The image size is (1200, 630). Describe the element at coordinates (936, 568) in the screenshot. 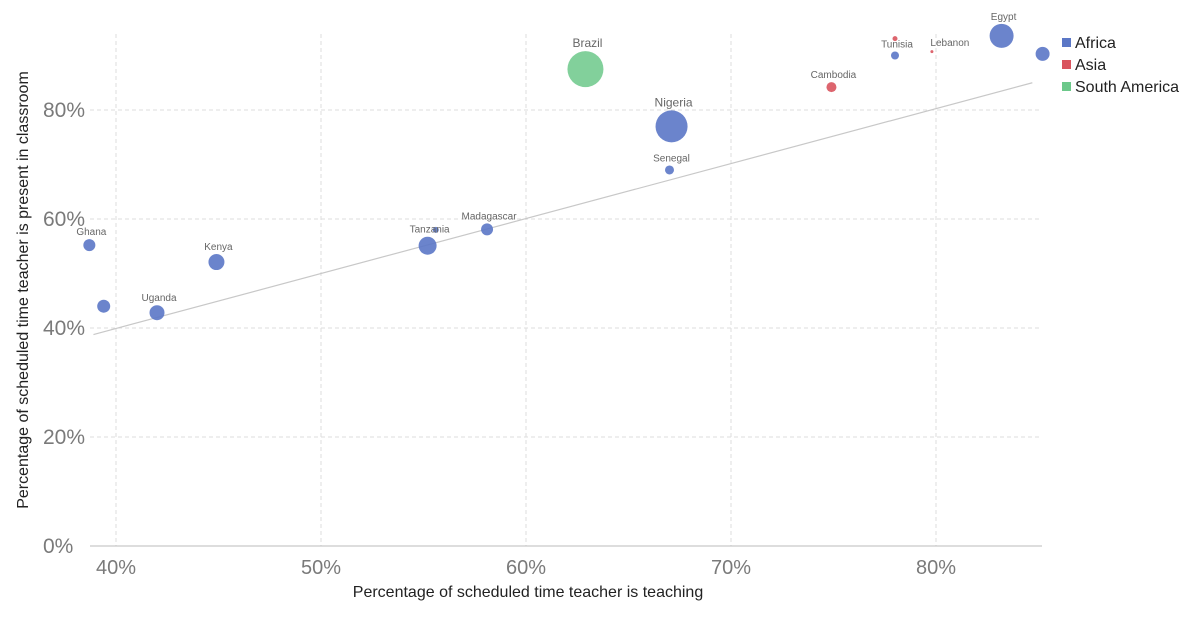

I see `x-tick-label: 80%` at that location.